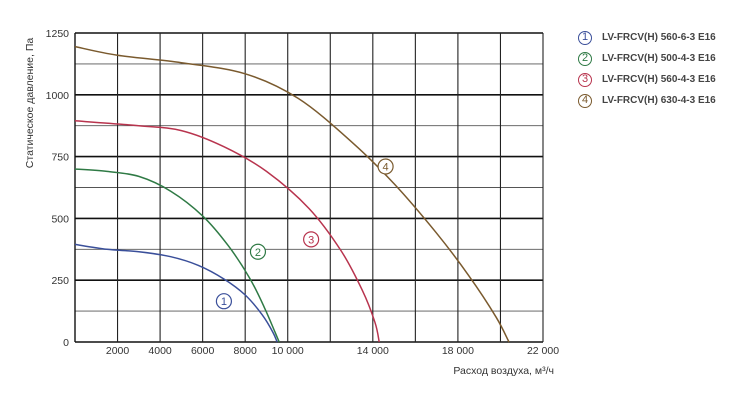 The width and height of the screenshot is (755, 400). What do you see at coordinates (60, 281) in the screenshot?
I see `y-tick-label: 250` at bounding box center [60, 281].